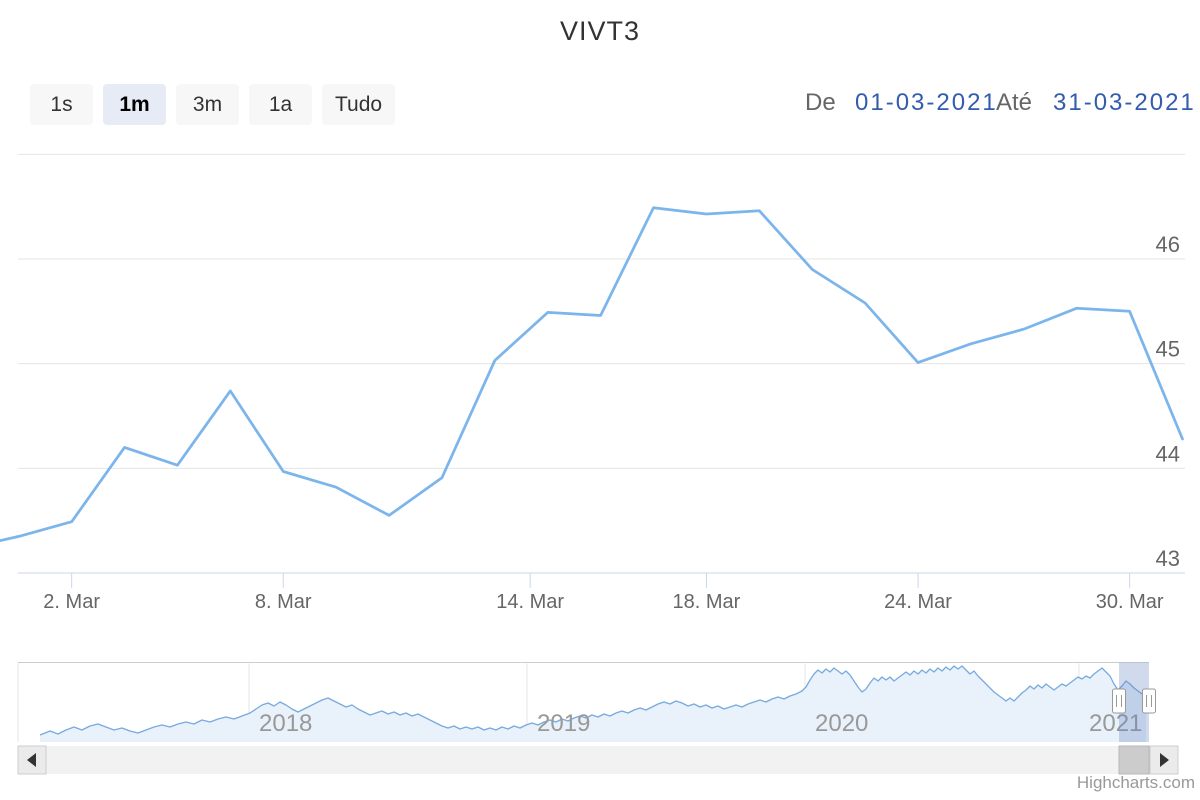 Image resolution: width=1200 pixels, height=800 pixels. Describe the element at coordinates (530, 602) in the screenshot. I see `x-axis-tick-label: 14. Mar` at that location.